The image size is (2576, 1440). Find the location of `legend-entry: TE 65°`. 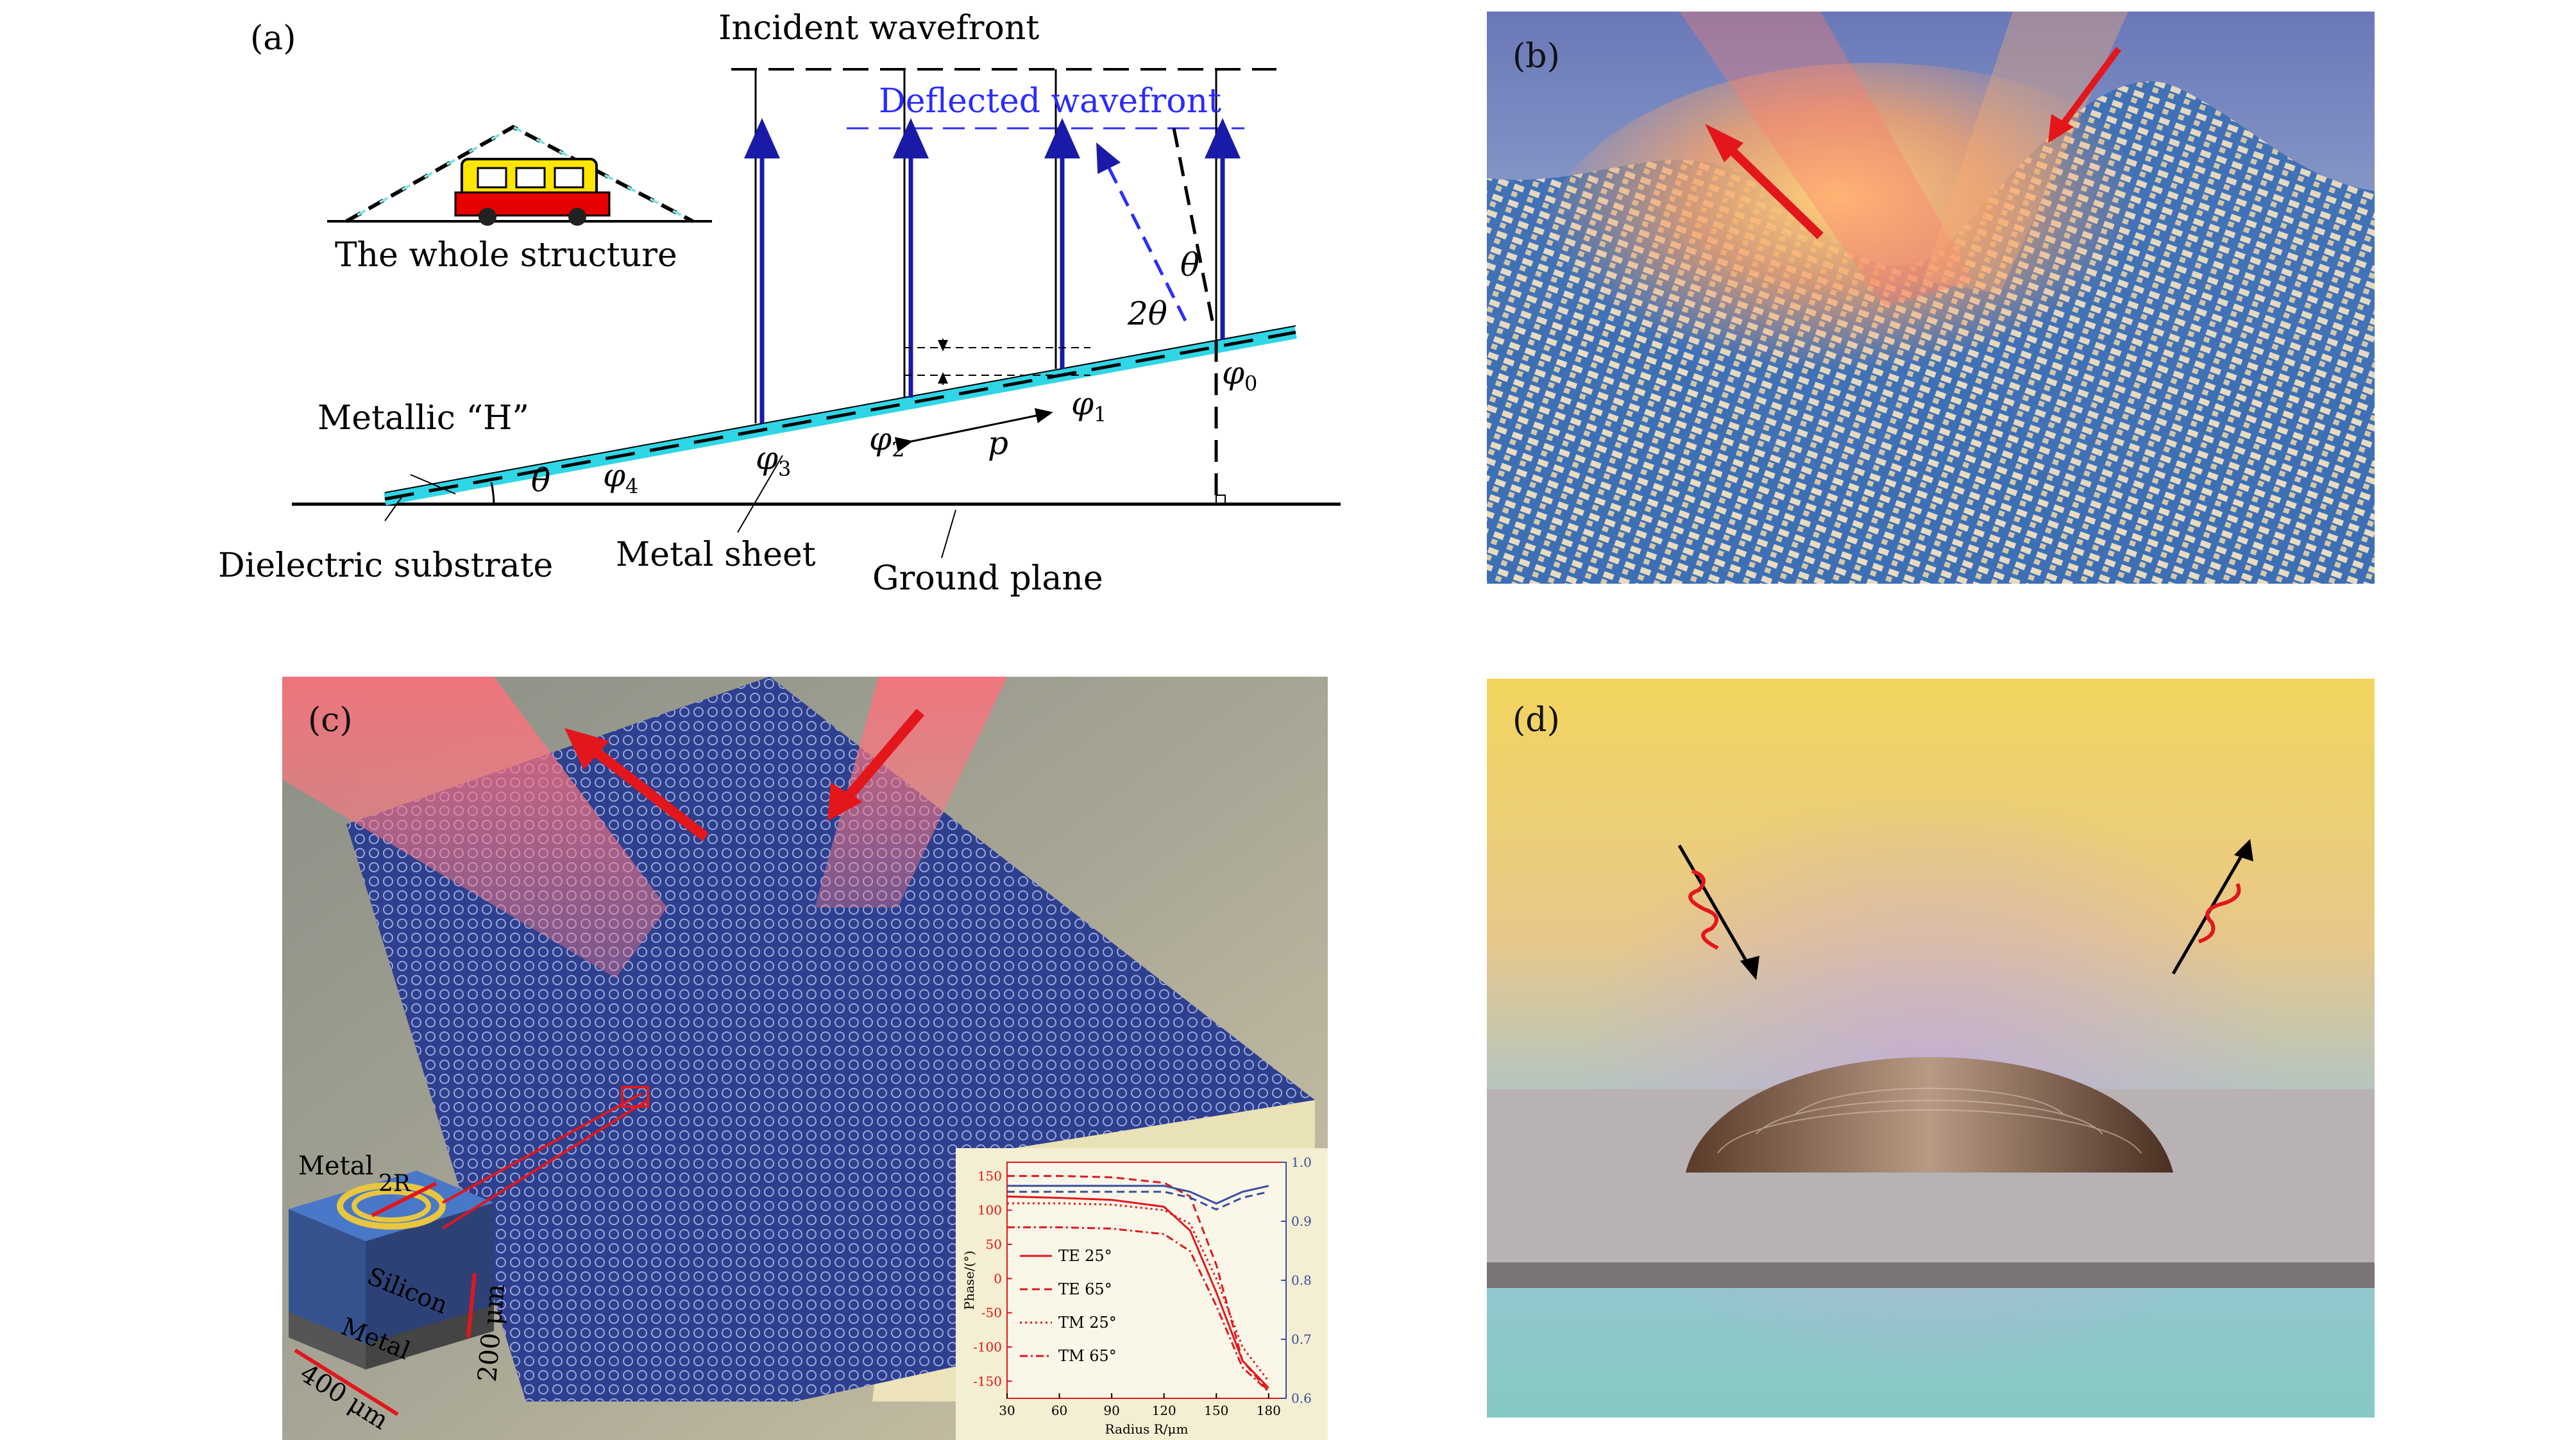

legend-entry: TE 65° is located at coordinates (1085, 1289).